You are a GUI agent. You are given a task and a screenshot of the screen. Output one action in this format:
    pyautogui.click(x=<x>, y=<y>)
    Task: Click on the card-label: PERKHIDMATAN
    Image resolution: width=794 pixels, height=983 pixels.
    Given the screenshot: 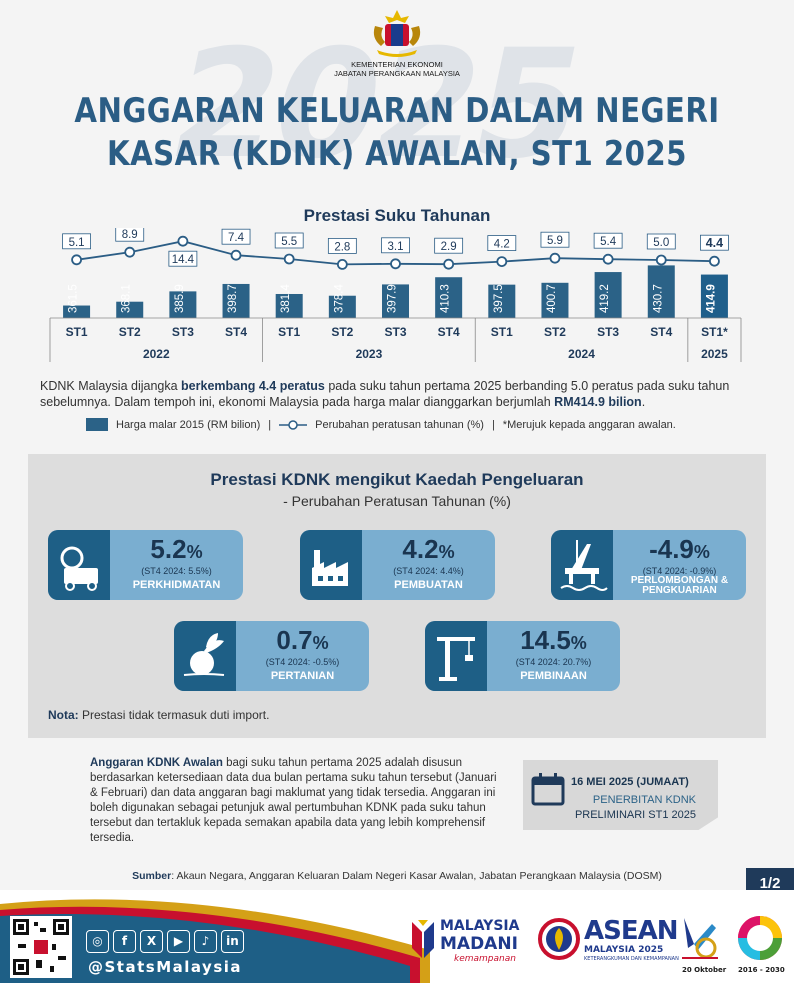 What is the action you would take?
    pyautogui.click(x=176, y=585)
    